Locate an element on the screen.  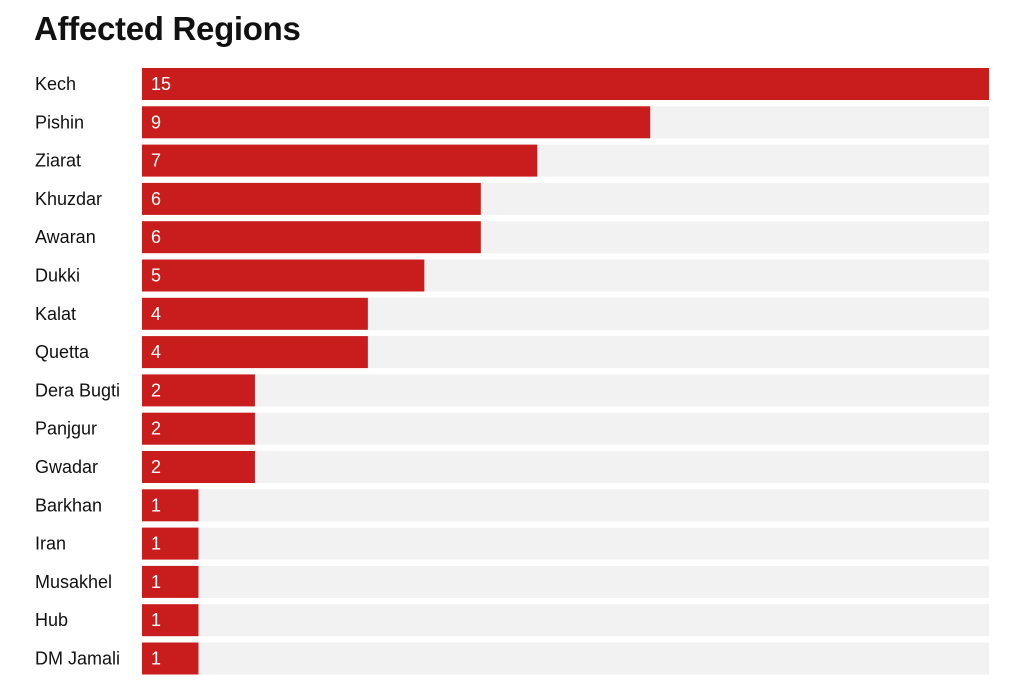
category-label: Ziarat is located at coordinates (58, 161).